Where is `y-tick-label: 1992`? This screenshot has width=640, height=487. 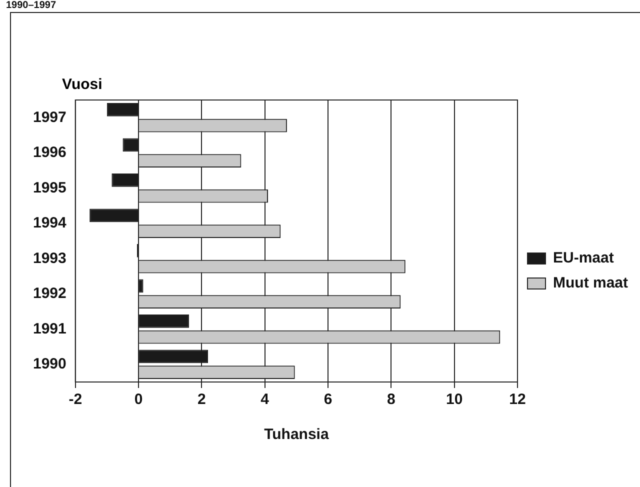
y-tick-label: 1992 is located at coordinates (49, 293).